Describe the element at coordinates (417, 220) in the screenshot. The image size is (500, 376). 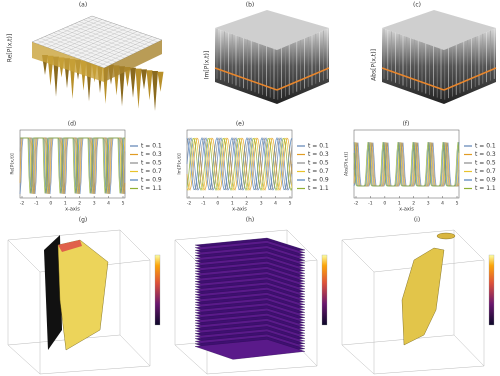
I see `panel-label: (i)` at that location.